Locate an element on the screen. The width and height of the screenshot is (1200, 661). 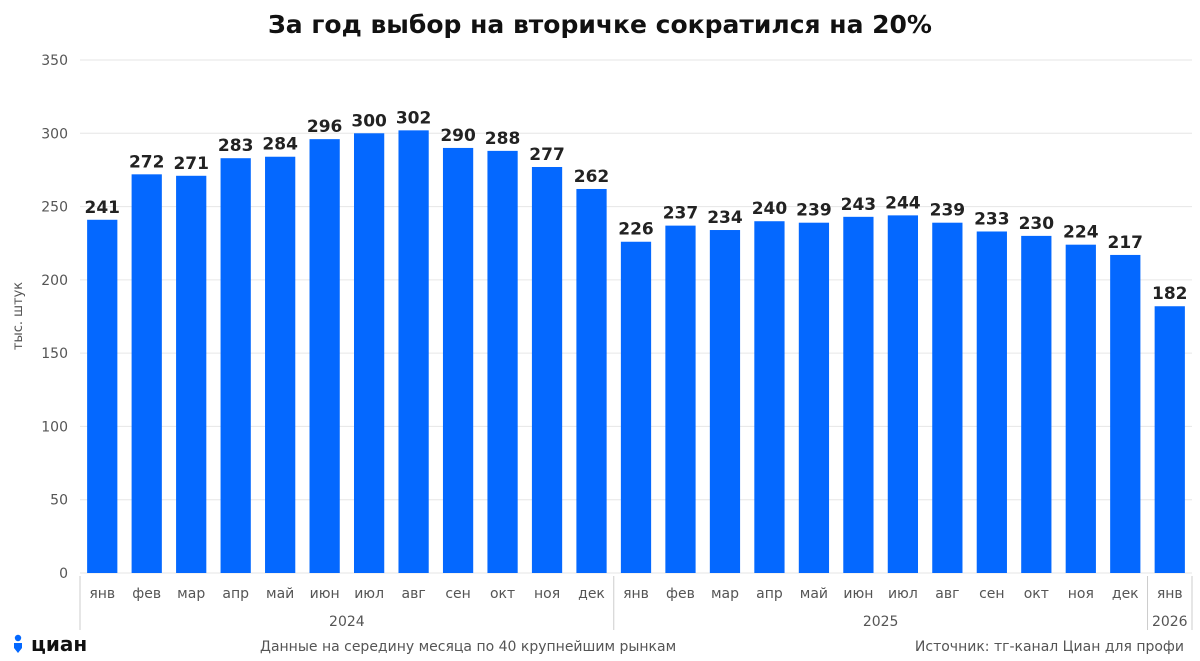
value-label: 271 is located at coordinates (191, 164).